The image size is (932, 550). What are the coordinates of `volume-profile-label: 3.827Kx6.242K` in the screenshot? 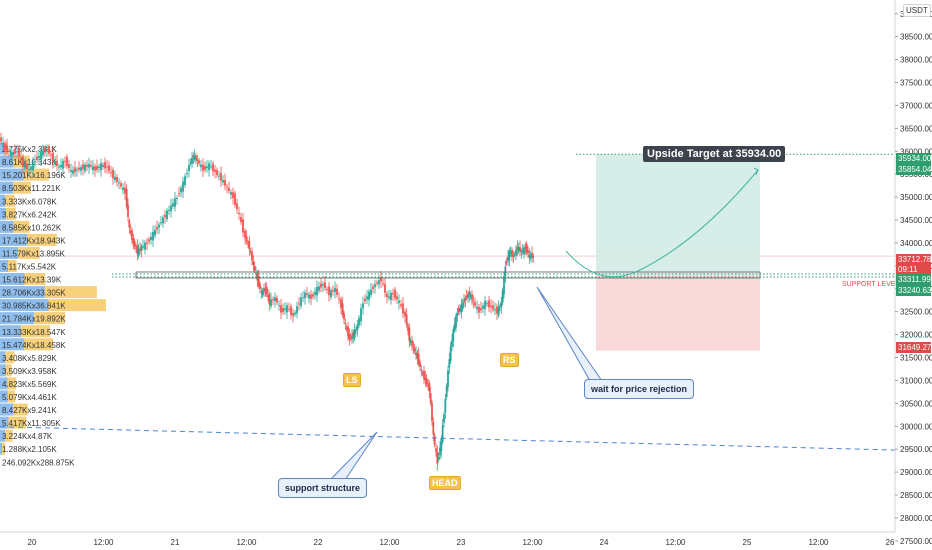 It's located at (29, 214).